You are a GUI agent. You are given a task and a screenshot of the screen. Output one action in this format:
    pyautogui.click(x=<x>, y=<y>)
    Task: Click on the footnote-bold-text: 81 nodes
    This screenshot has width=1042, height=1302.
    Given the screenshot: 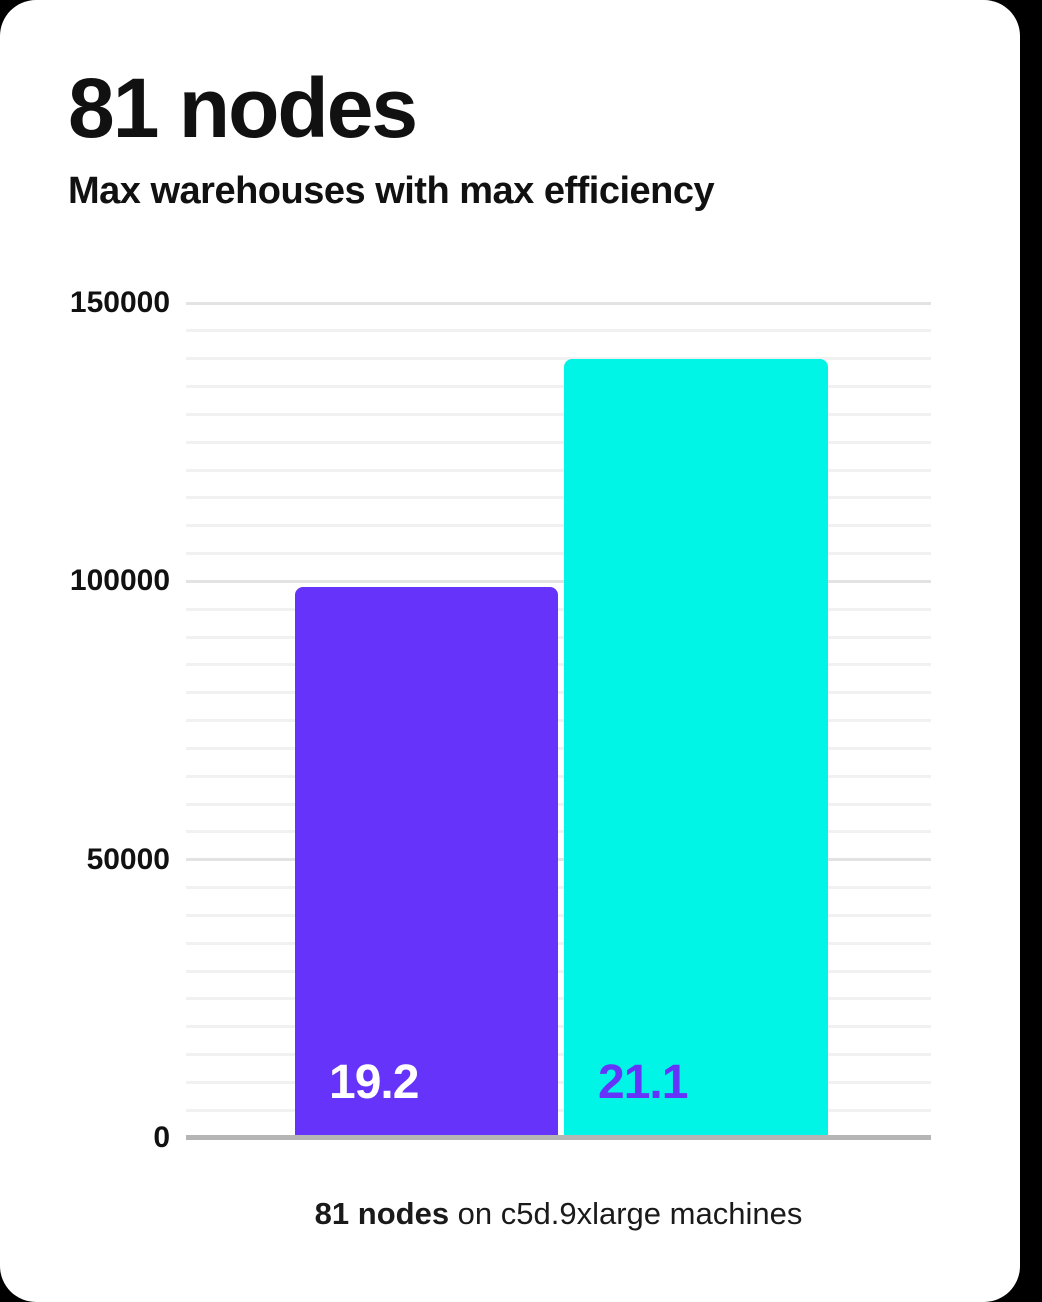 What is the action you would take?
    pyautogui.click(x=382, y=1213)
    